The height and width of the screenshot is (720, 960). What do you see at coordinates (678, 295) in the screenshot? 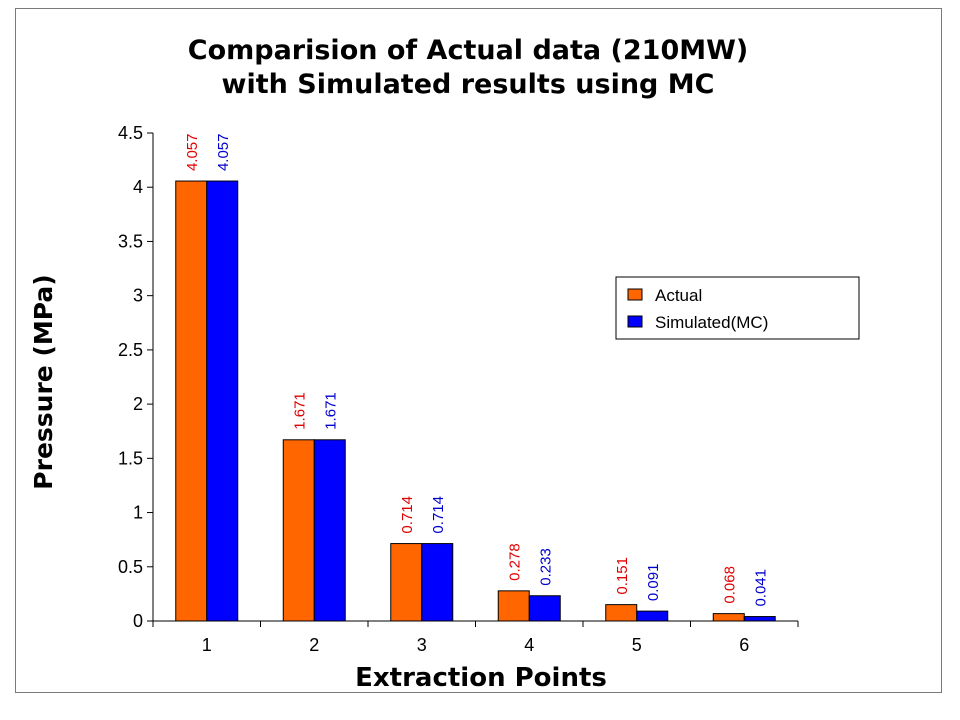
I see `legend-label-actual: Actual` at bounding box center [678, 295].